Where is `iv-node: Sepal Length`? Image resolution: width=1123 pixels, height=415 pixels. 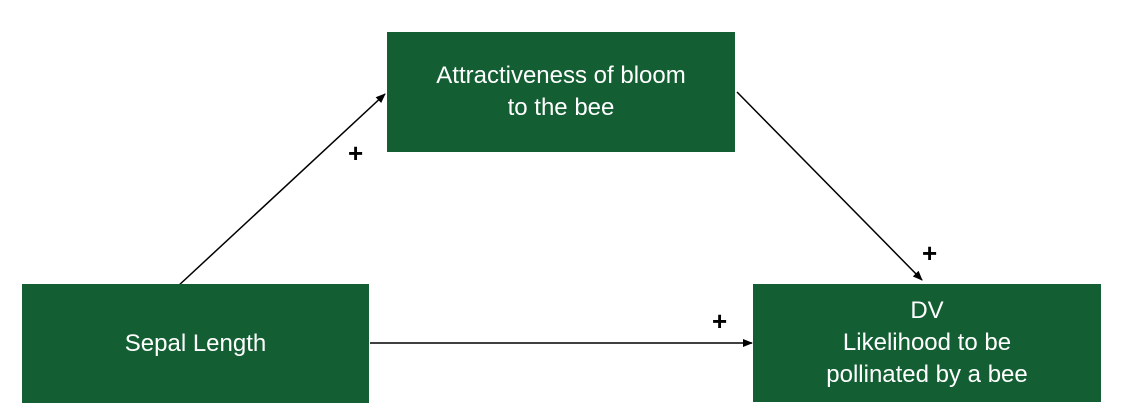 iv-node: Sepal Length is located at coordinates (195, 343).